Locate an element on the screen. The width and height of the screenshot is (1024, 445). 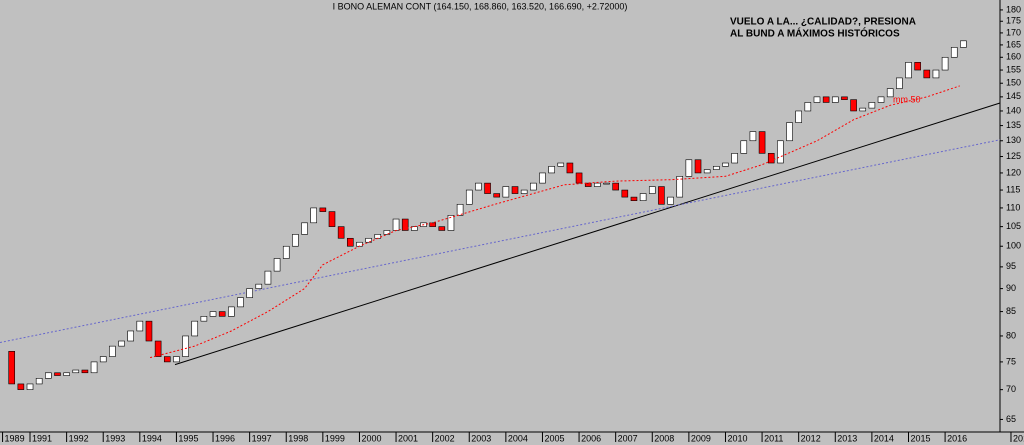
y-tick-label: 65 is located at coordinates (1011, 419).